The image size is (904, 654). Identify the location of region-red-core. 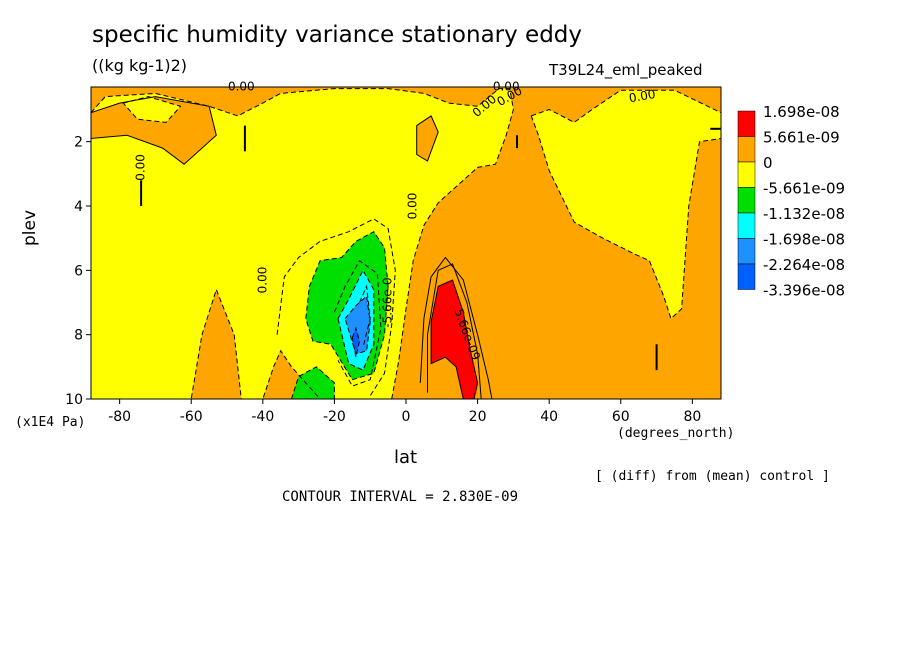
(454, 339).